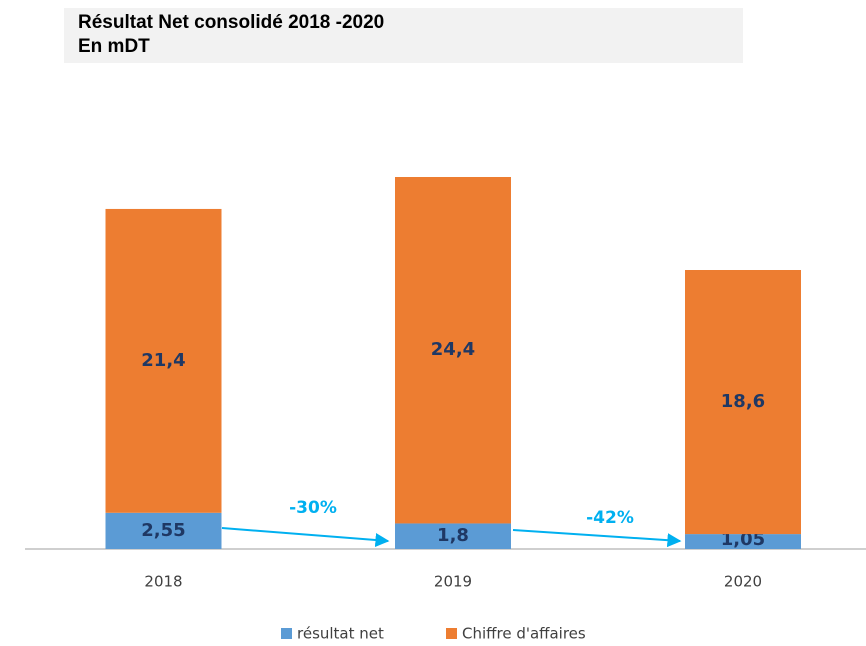 The height and width of the screenshot is (646, 866). Describe the element at coordinates (453, 582) in the screenshot. I see `x-tick-label: 2019` at that location.